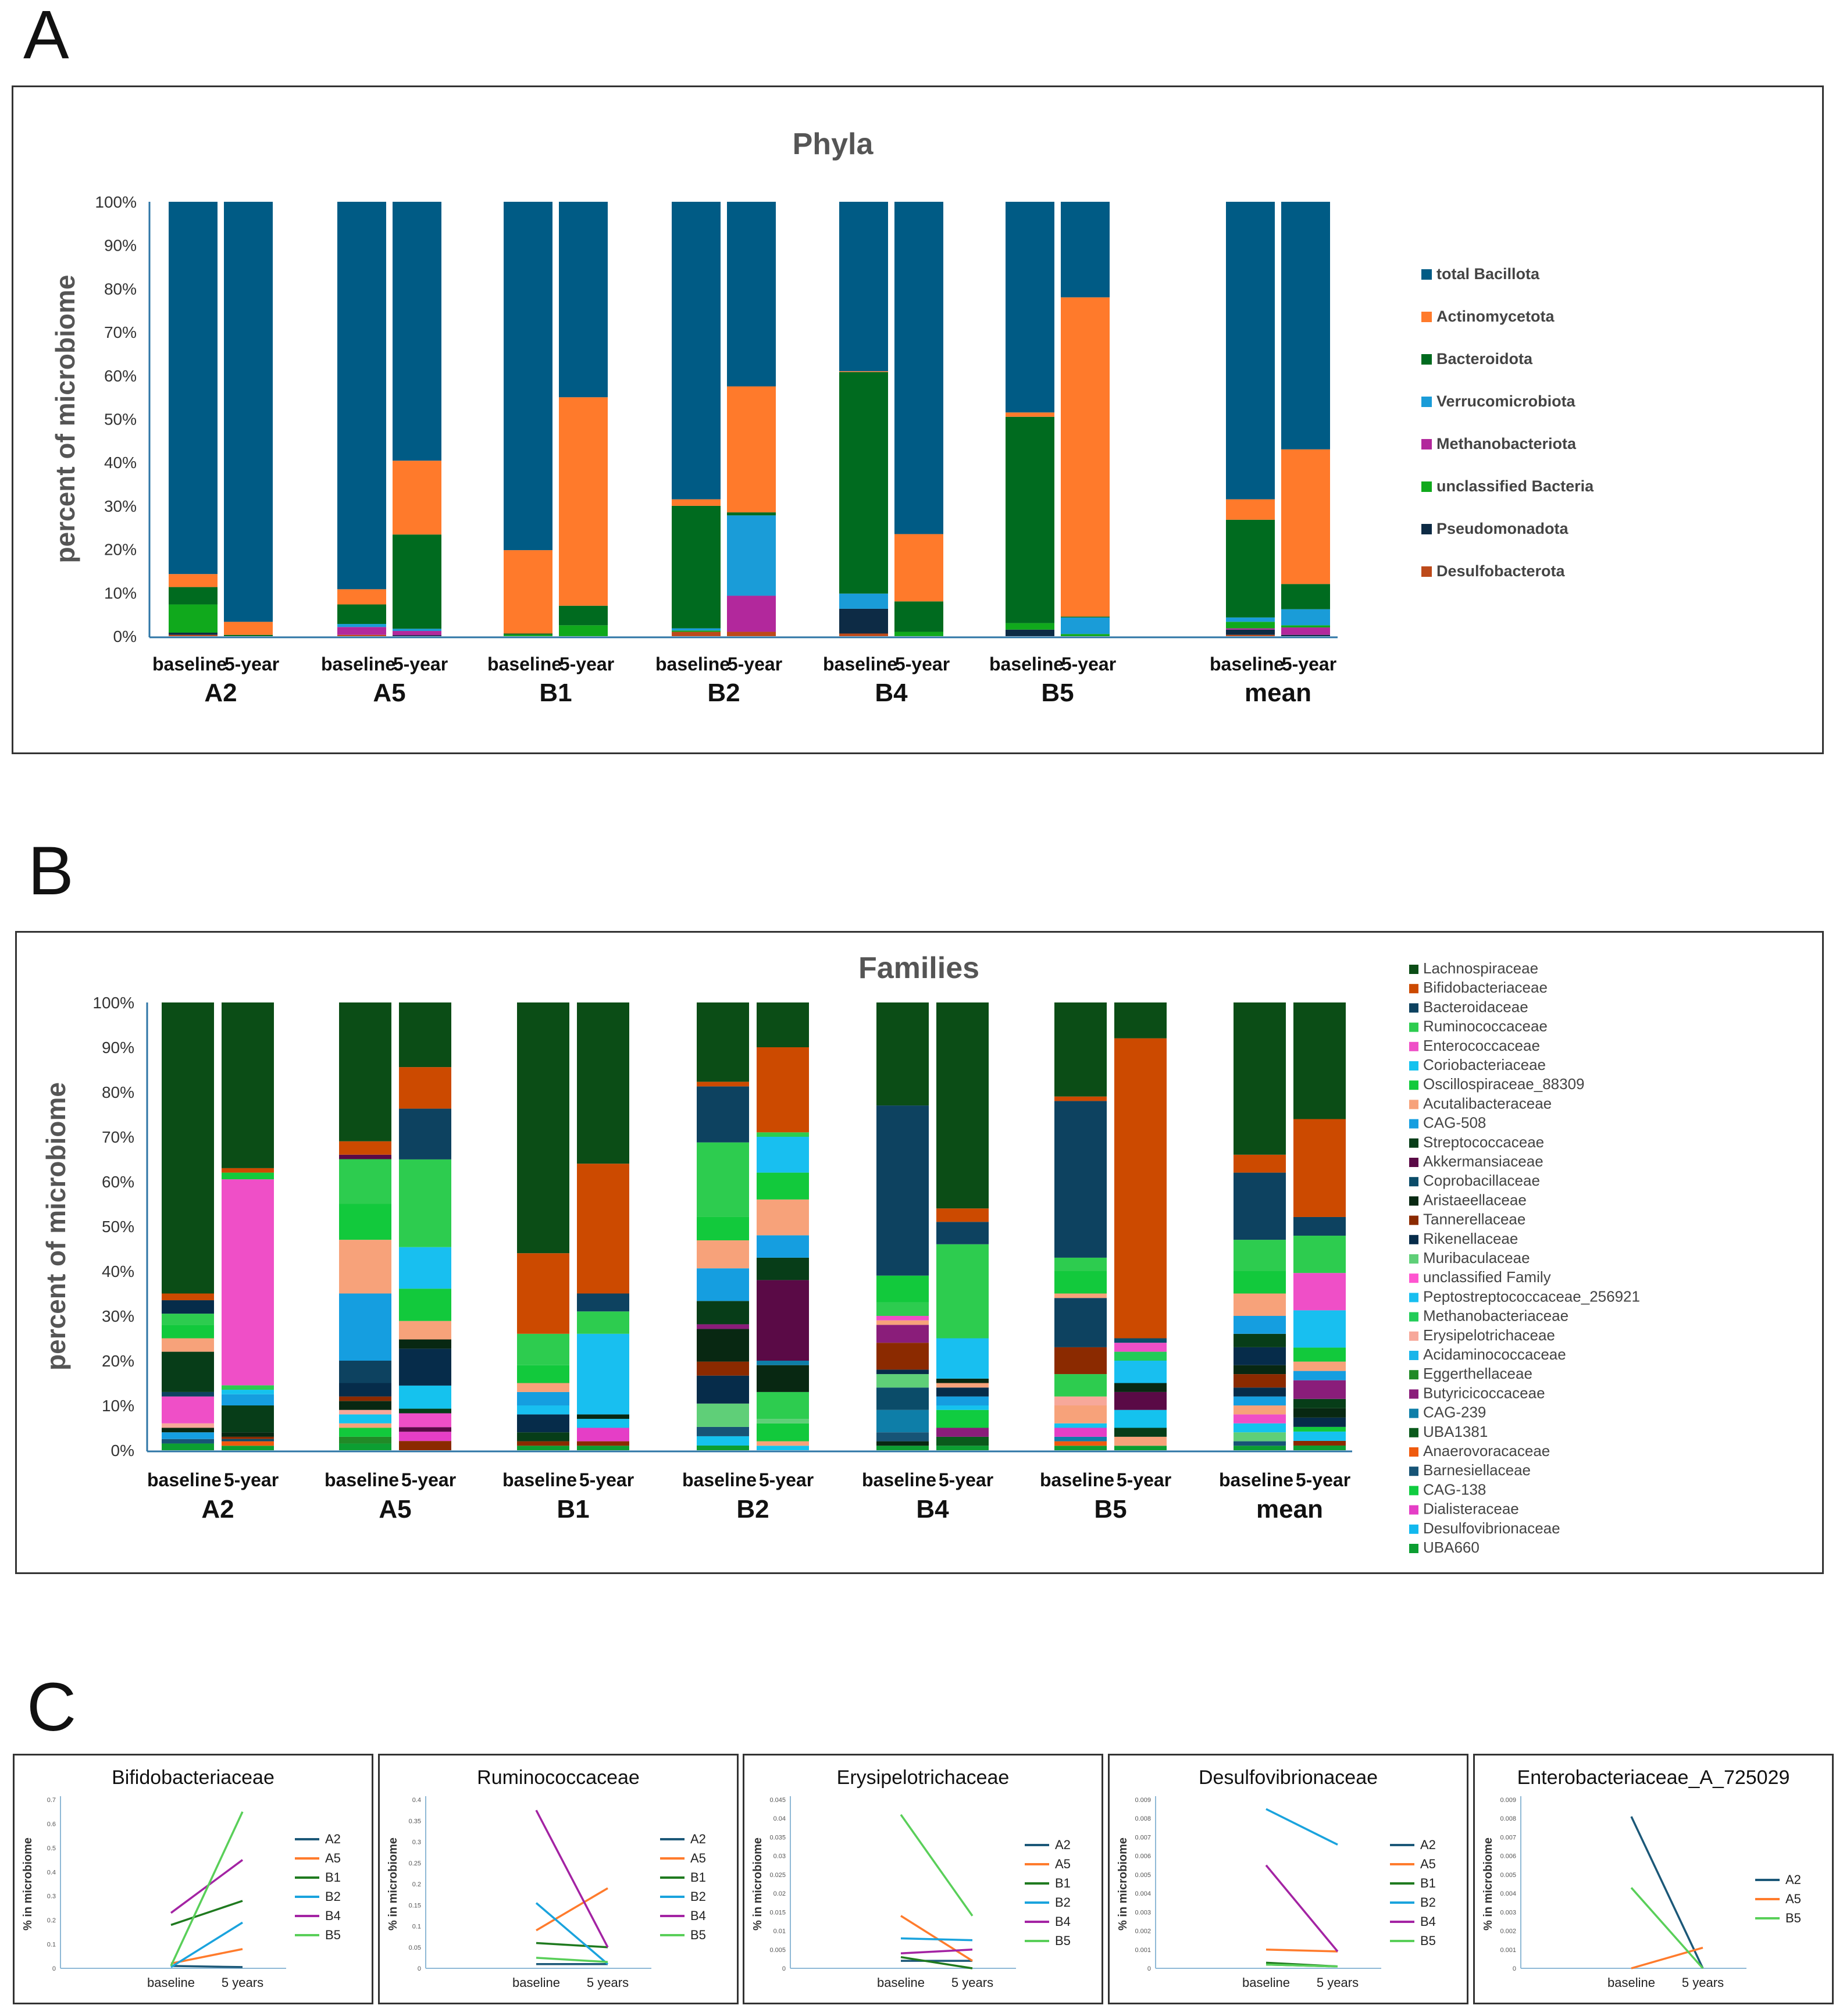 The image size is (1843, 2016). What do you see at coordinates (120, 506) in the screenshot?
I see `phyla-y-tick-3: 30%` at bounding box center [120, 506].